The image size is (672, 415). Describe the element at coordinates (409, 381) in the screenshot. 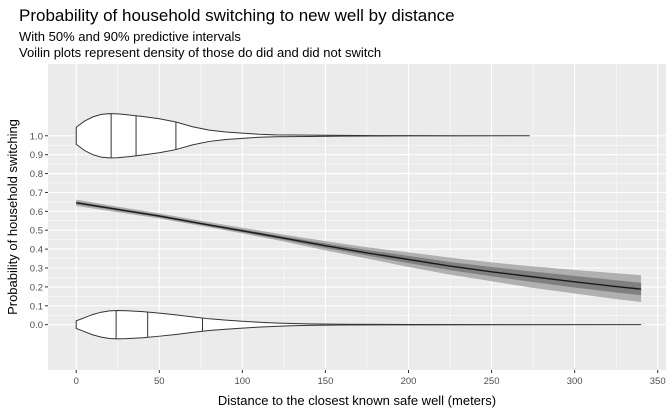

I see `x-tick-label: 200` at that location.